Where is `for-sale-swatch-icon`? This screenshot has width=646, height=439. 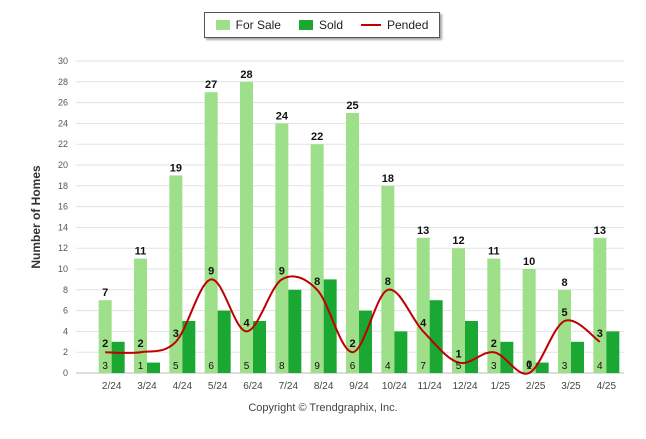
for-sale-swatch-icon is located at coordinates (222, 25).